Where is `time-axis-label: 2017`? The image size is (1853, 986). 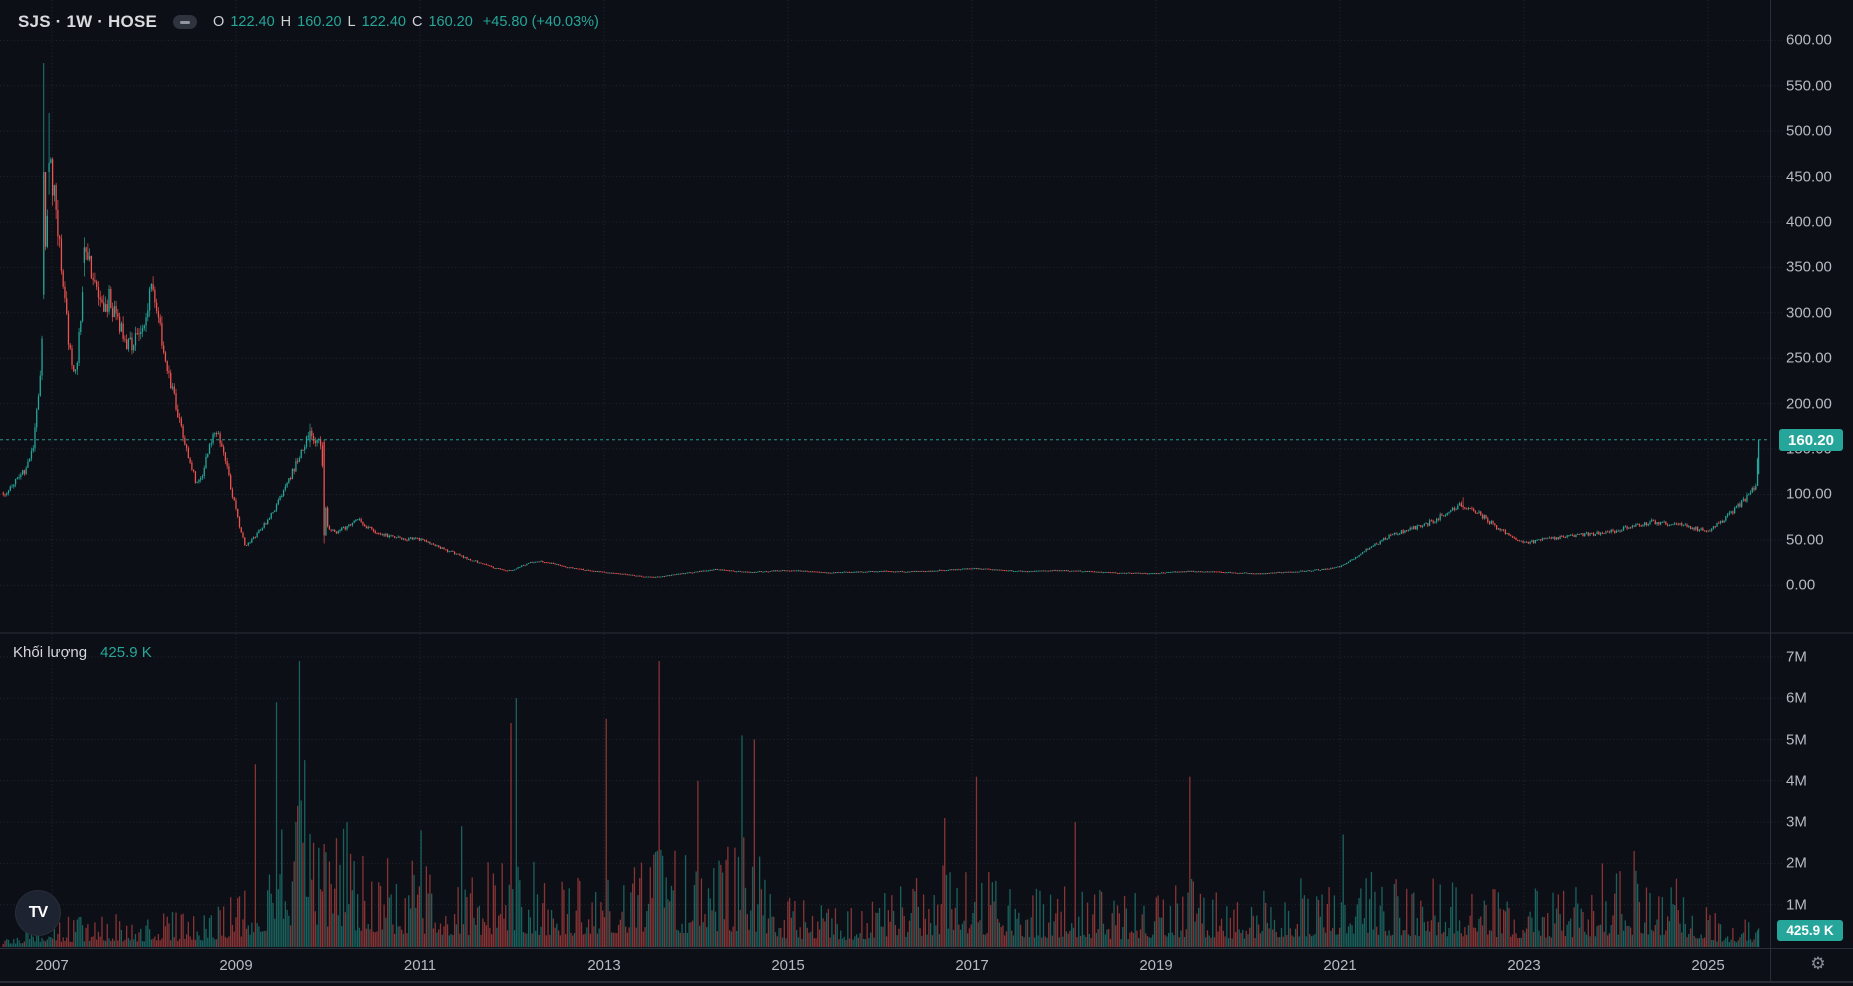
time-axis-label: 2017 is located at coordinates (972, 965).